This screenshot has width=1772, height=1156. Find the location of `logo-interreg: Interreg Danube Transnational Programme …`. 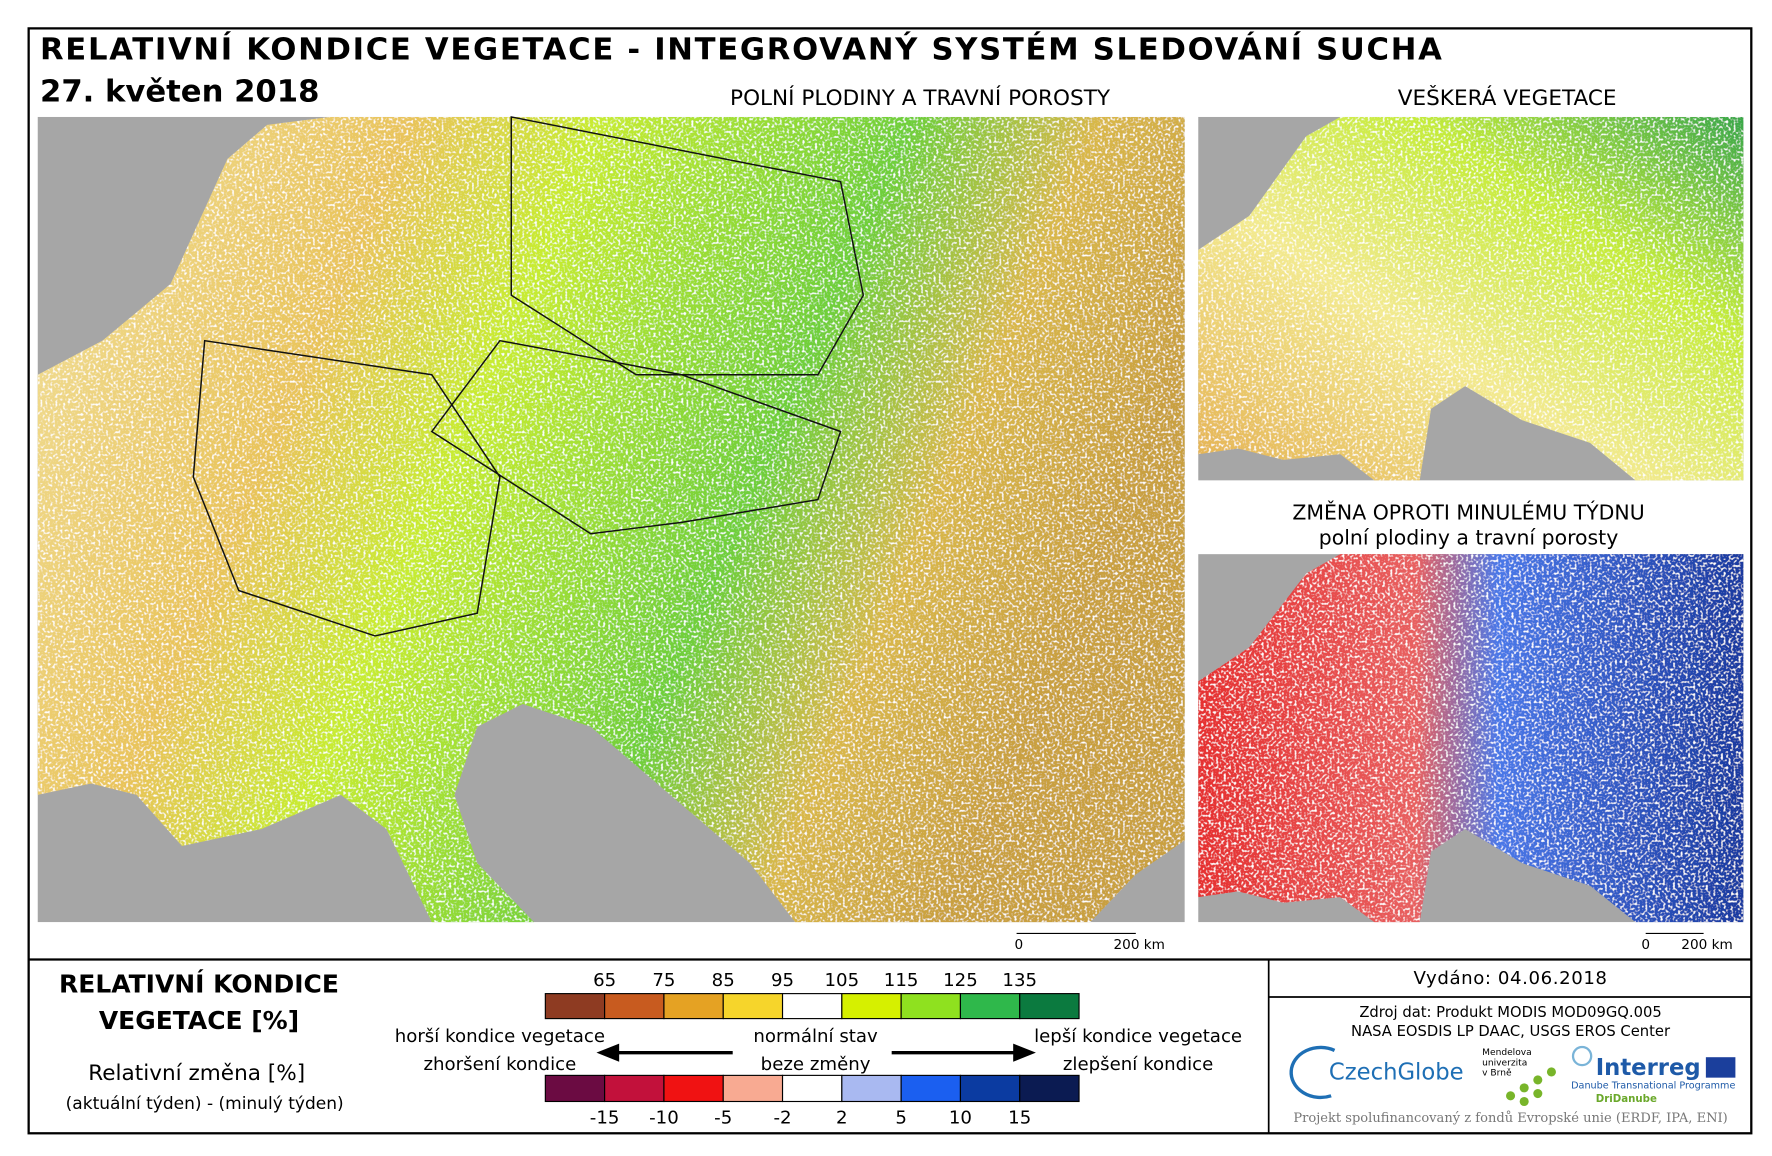

logo-interreg: Interreg Danube Transnational Programme … is located at coordinates (1653, 1075).